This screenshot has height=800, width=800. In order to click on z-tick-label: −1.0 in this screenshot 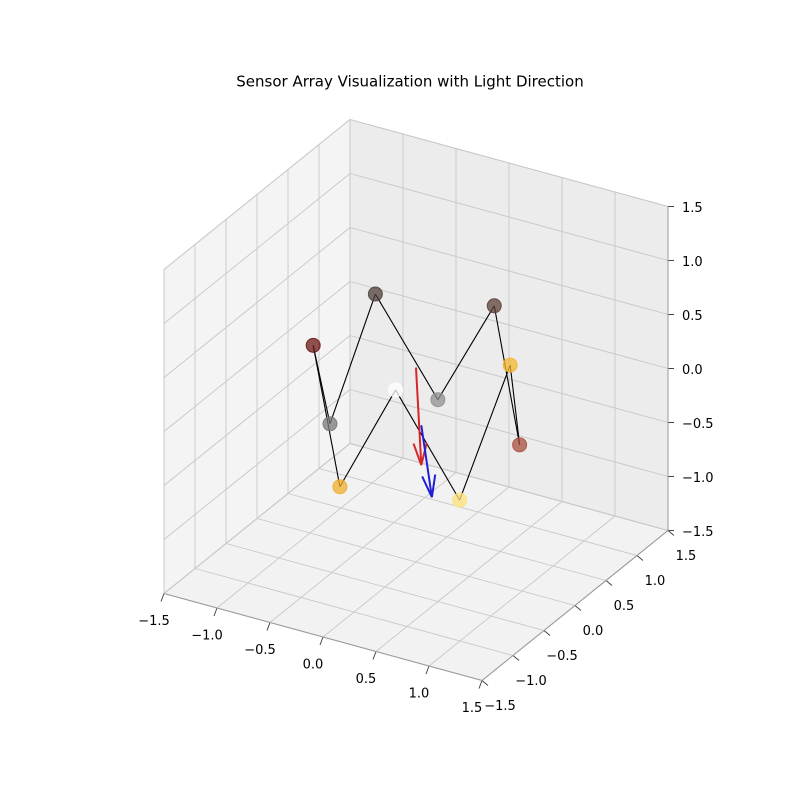, I will do `click(698, 478)`.